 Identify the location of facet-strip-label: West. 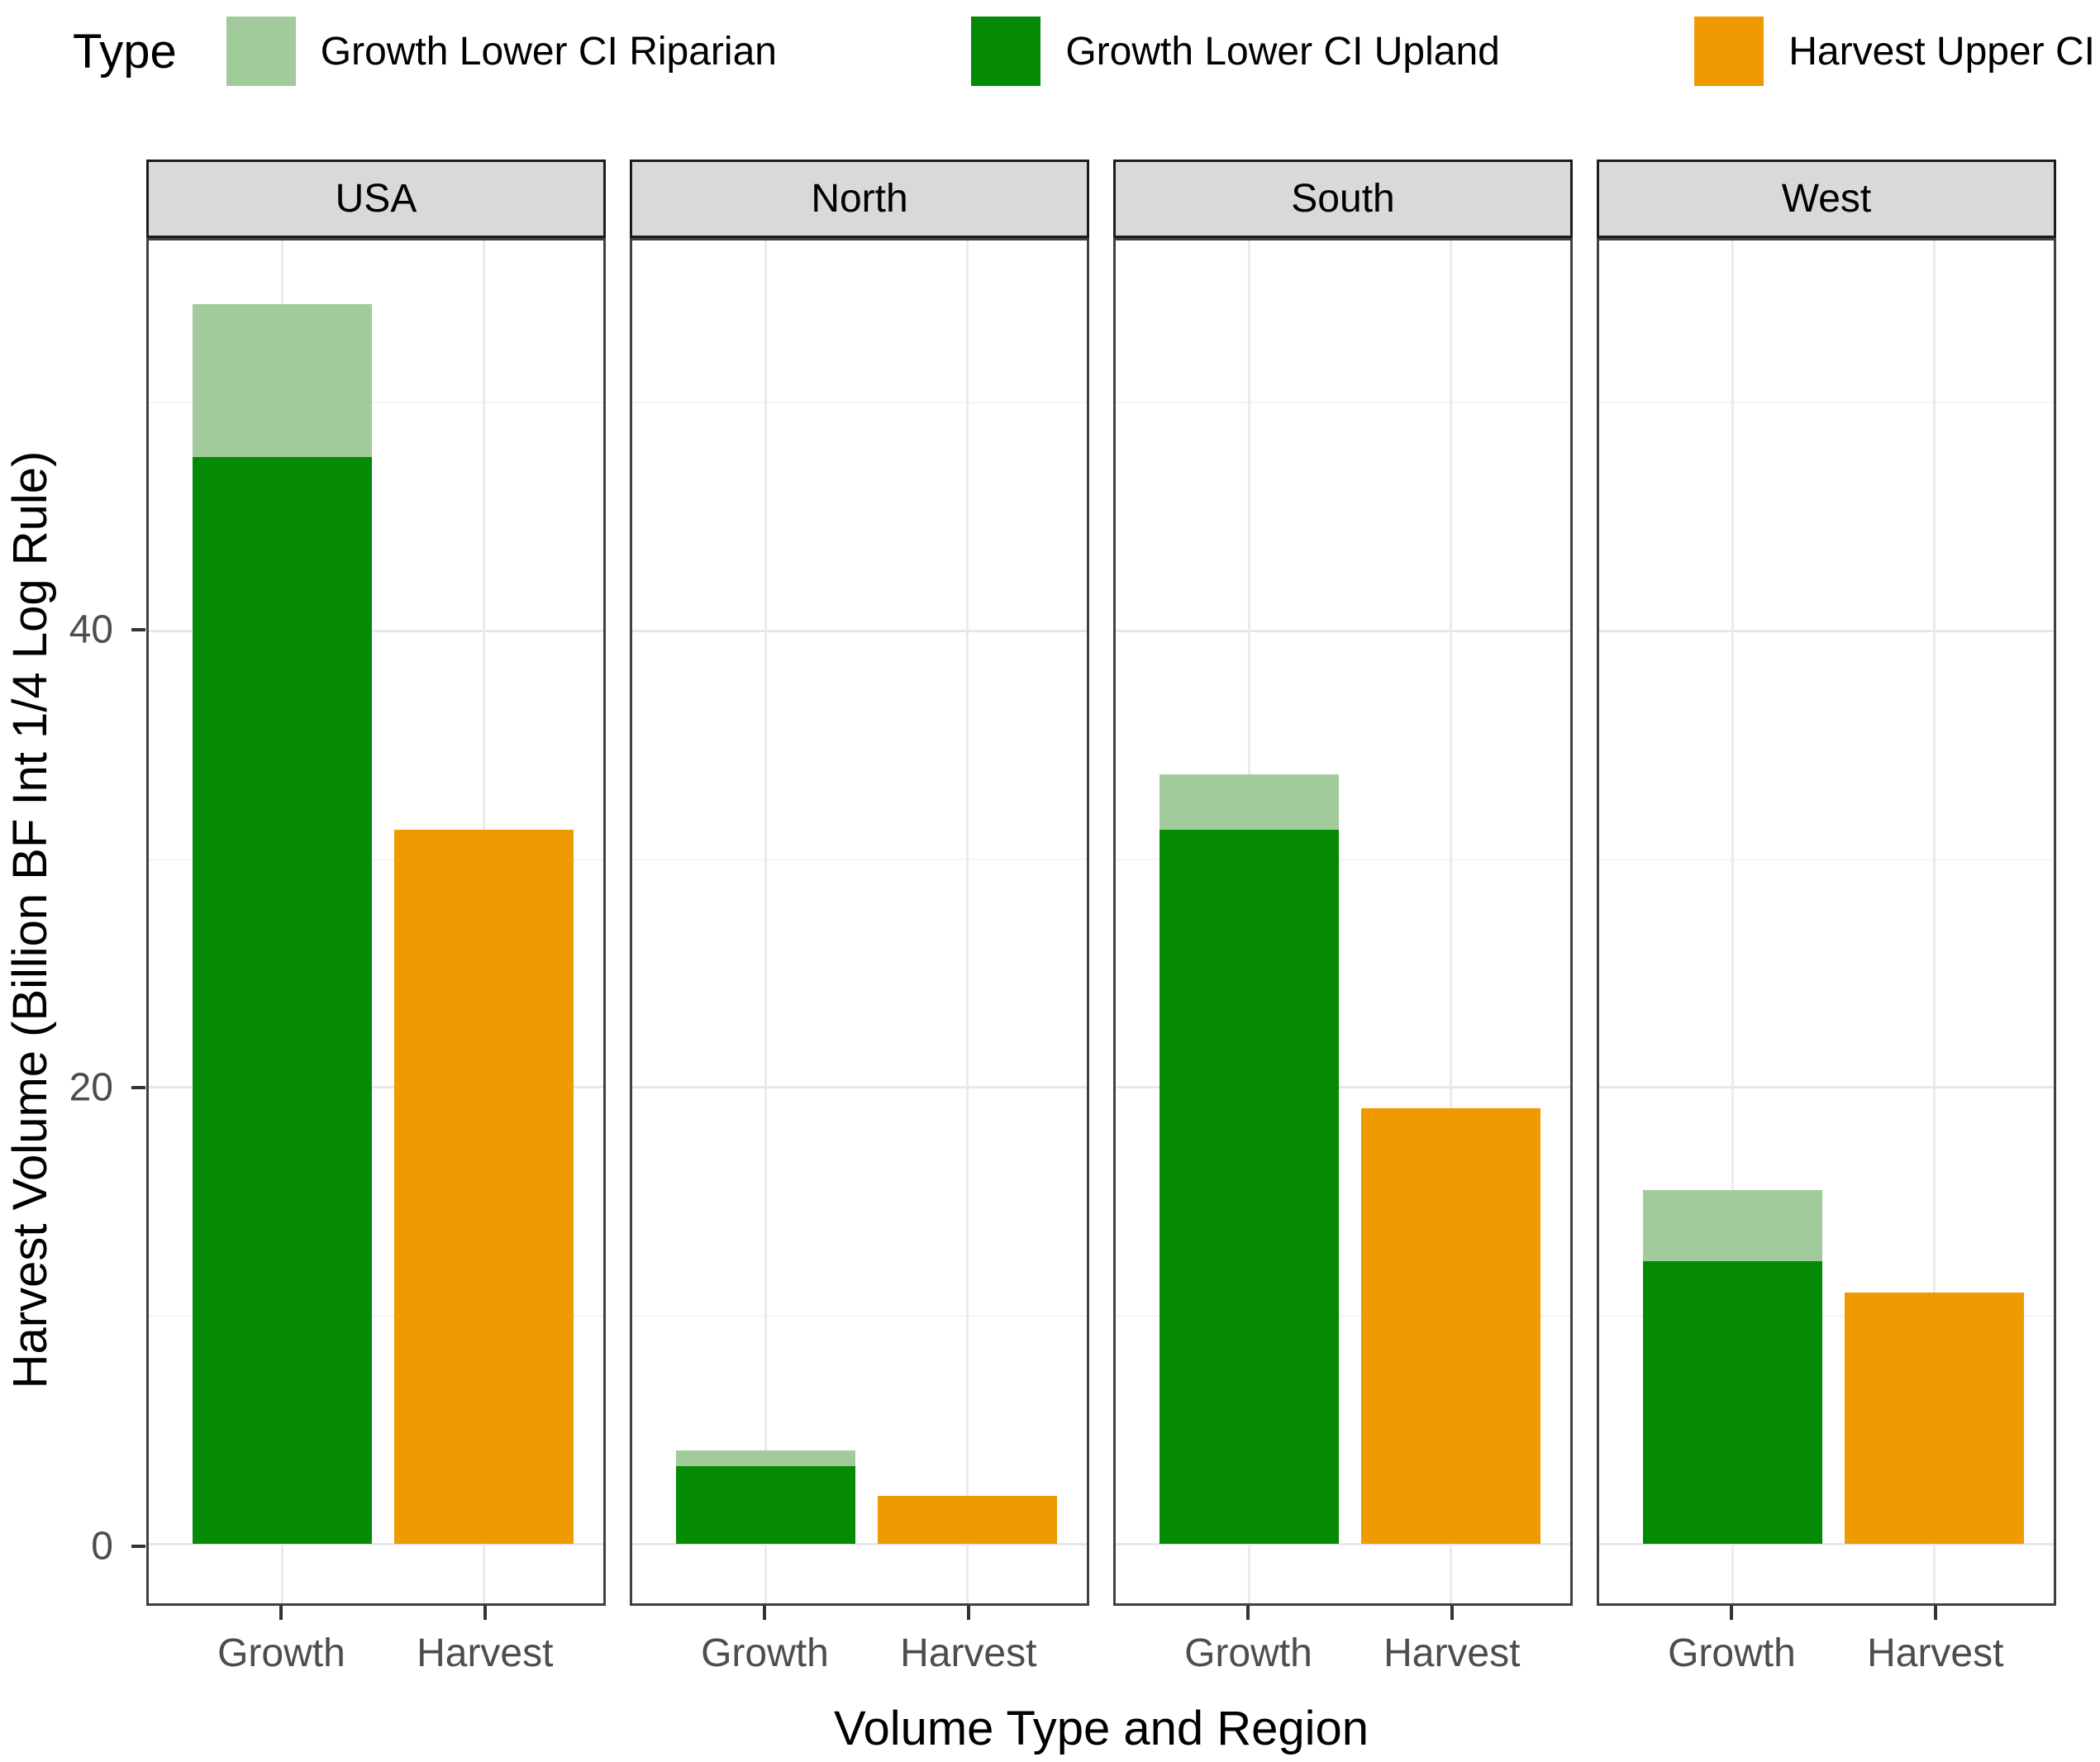
(1826, 199).